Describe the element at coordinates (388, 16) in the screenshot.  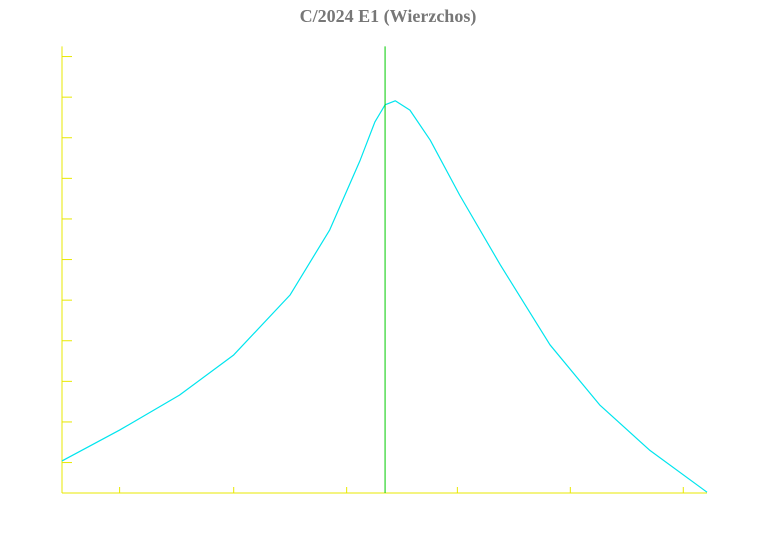
I see `chart-title: C/2024 E1 (Wierzchos)` at that location.